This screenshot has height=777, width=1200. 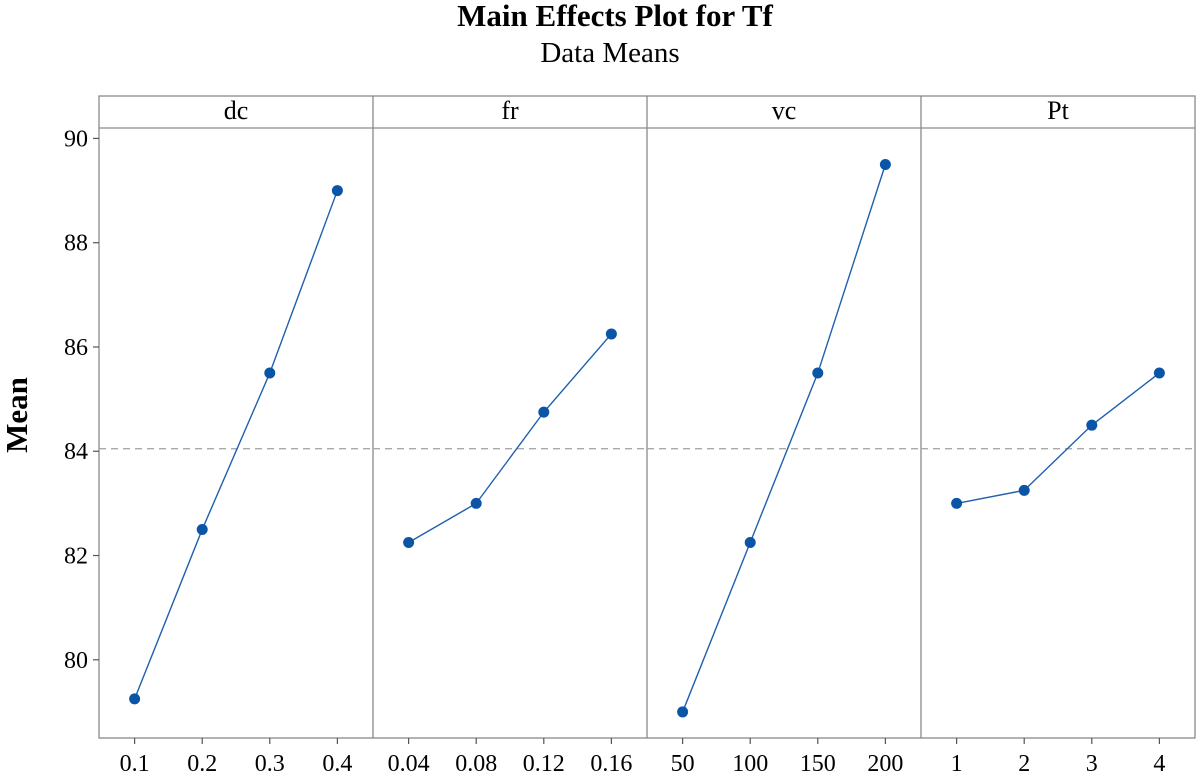 I want to click on panel-strip-label-vc: vc, so click(x=784, y=110).